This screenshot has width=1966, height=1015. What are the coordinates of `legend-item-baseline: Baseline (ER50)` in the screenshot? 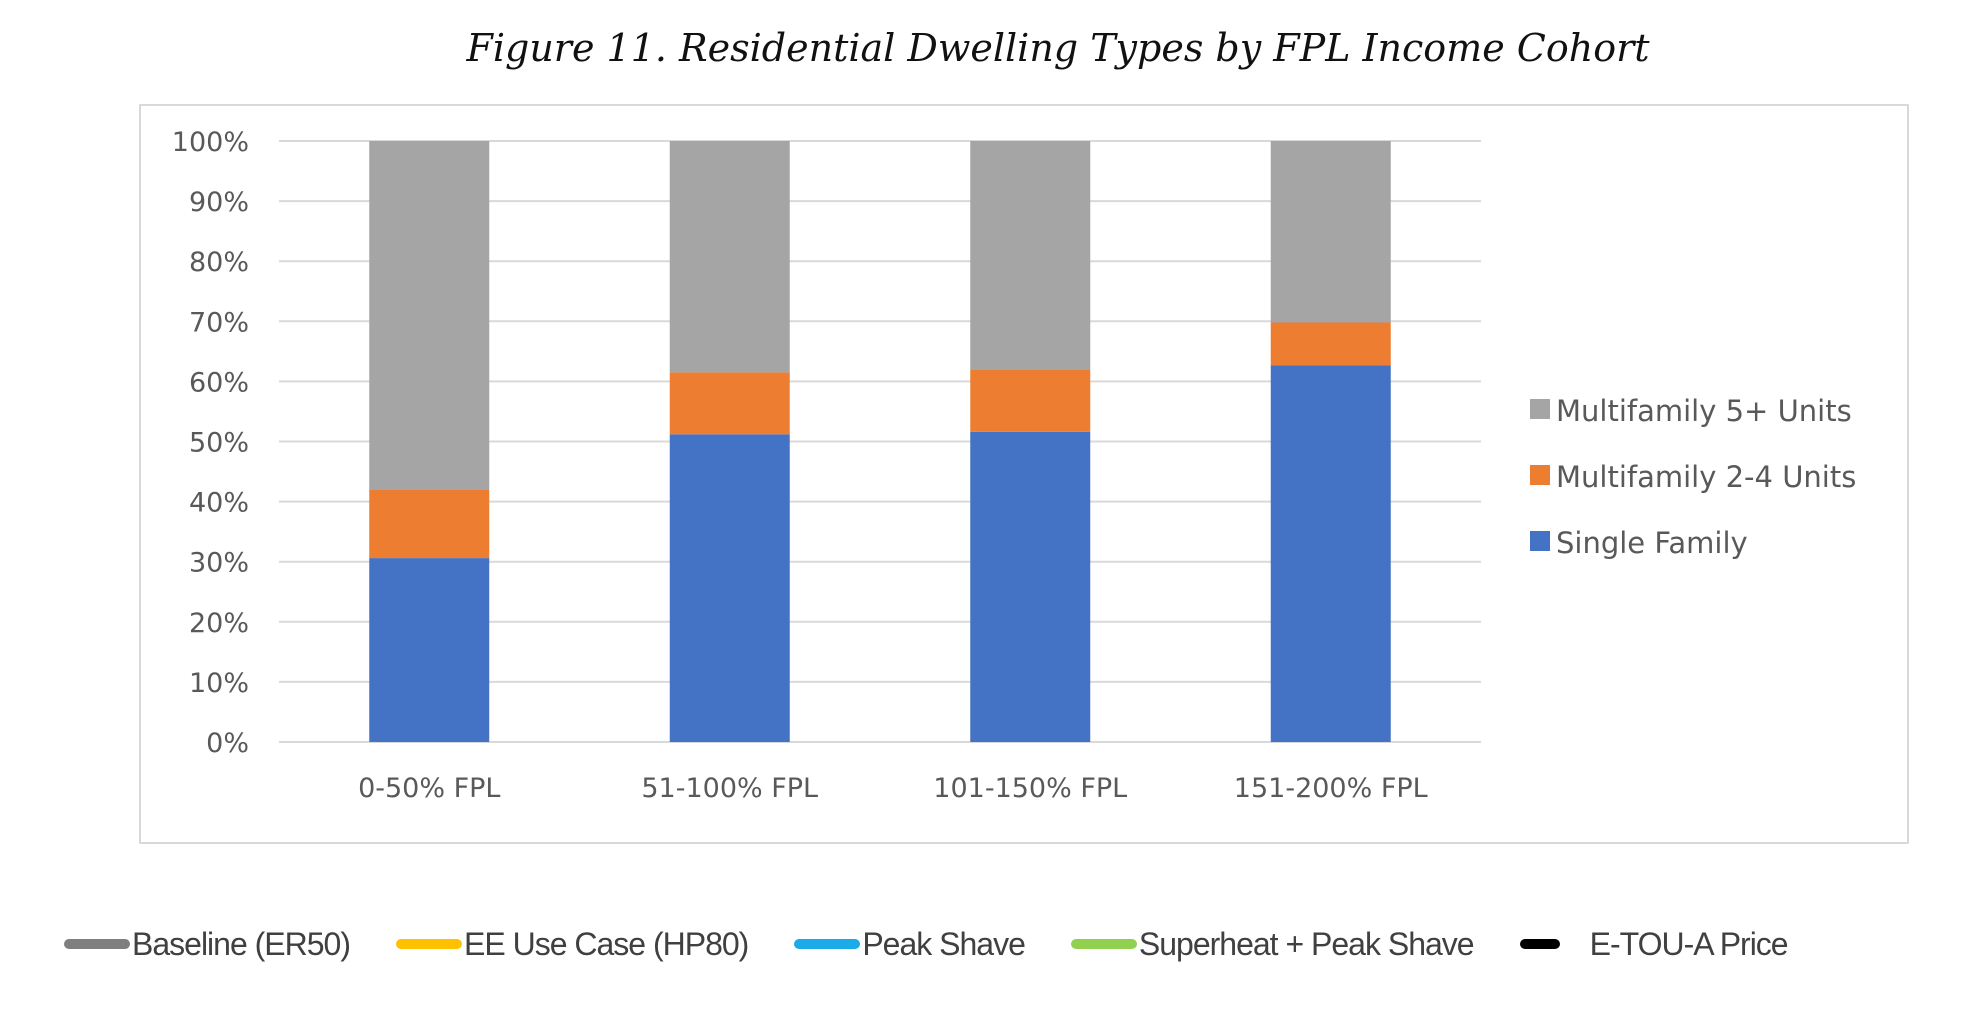 It's located at (207, 944).